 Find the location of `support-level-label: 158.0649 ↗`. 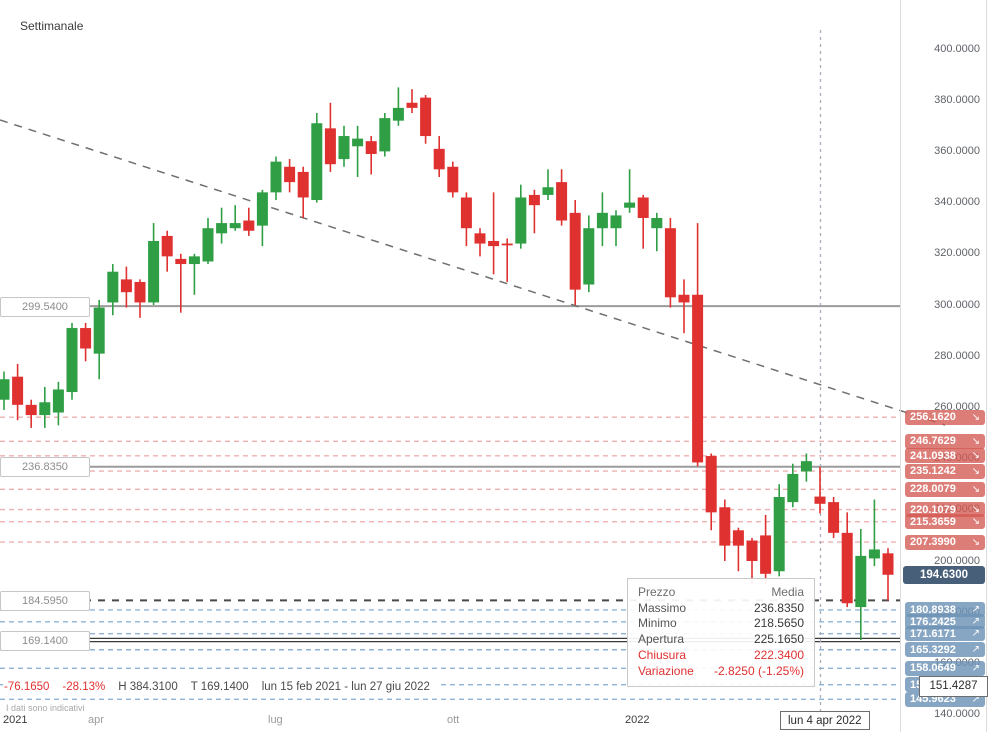

support-level-label: 158.0649 ↗ is located at coordinates (945, 668).